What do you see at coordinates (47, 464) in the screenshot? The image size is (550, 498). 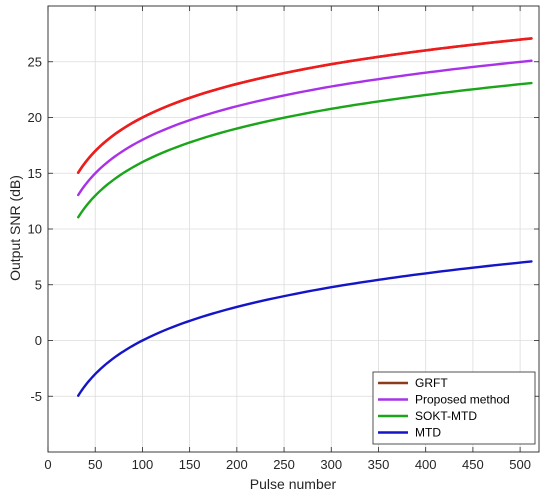 I see `x-tick-label: 0` at bounding box center [47, 464].